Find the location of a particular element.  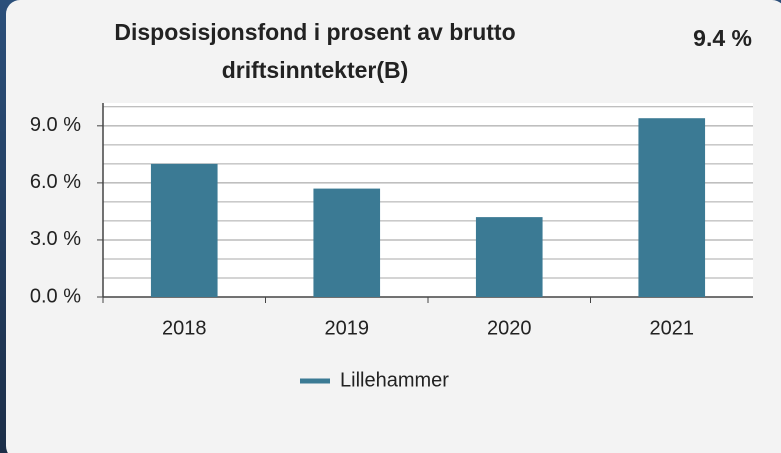

x-tick-label: 2019 is located at coordinates (347, 328).